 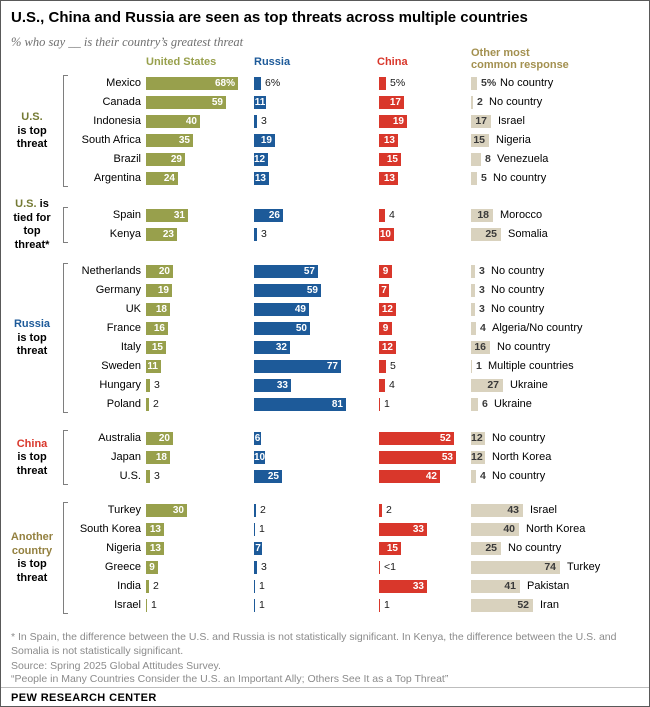 What do you see at coordinates (159, 271) in the screenshot?
I see `bar-us-netherlands` at bounding box center [159, 271].